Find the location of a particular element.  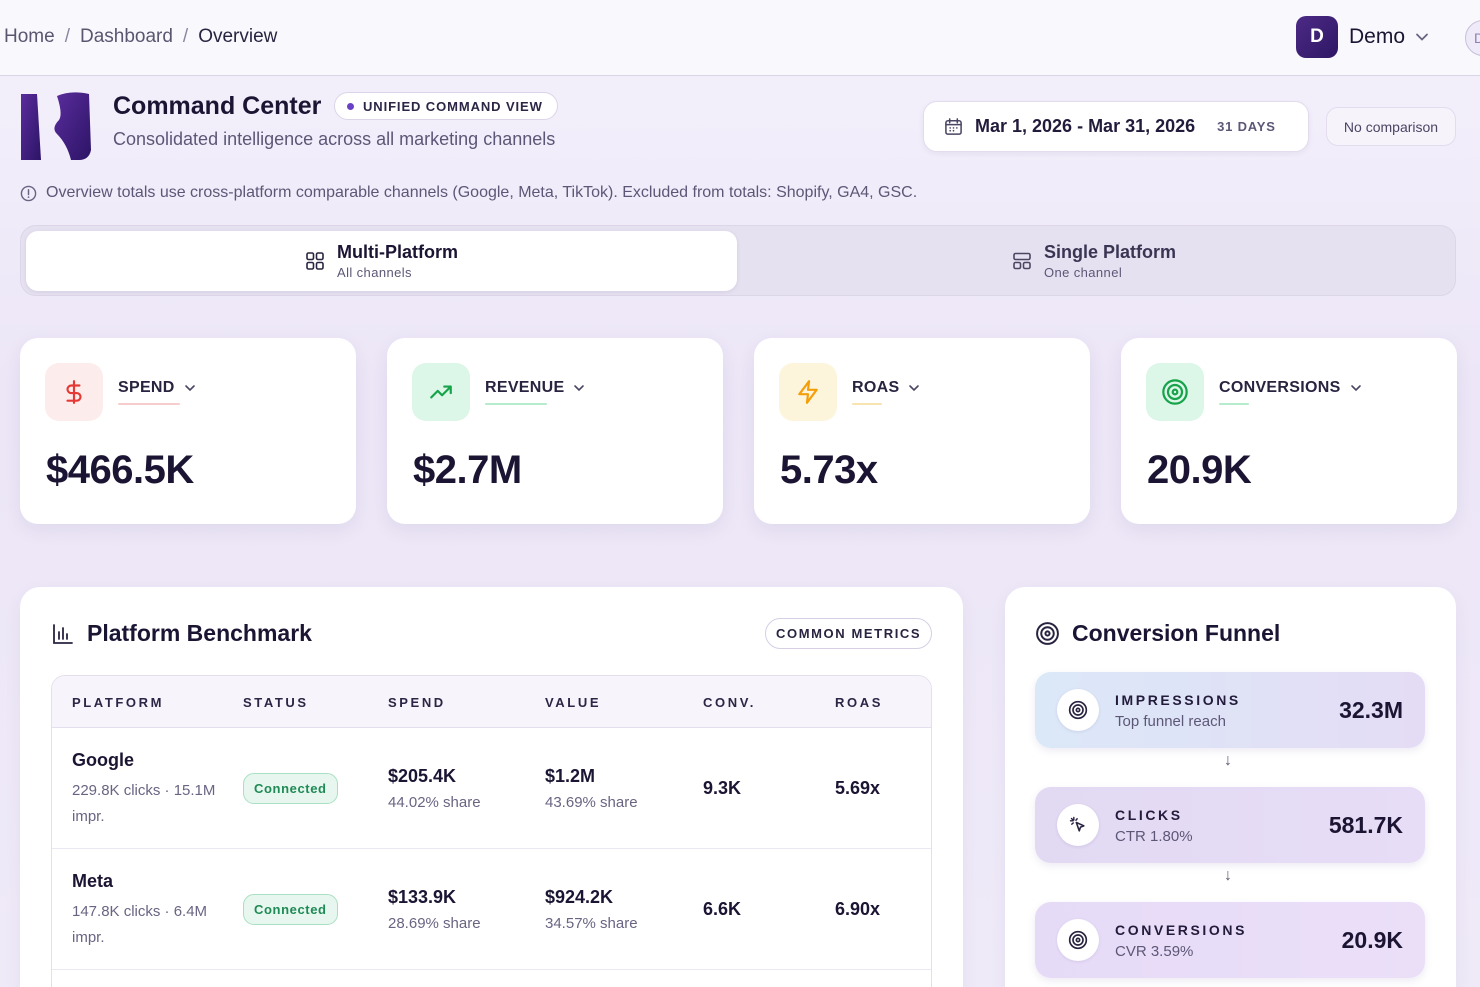

value-amount: $924.2K is located at coordinates (579, 897).